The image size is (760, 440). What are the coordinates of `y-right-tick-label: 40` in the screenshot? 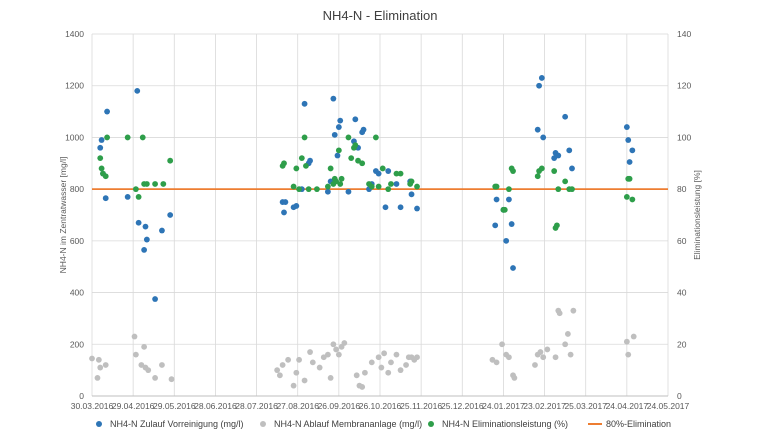 It's located at (682, 293).